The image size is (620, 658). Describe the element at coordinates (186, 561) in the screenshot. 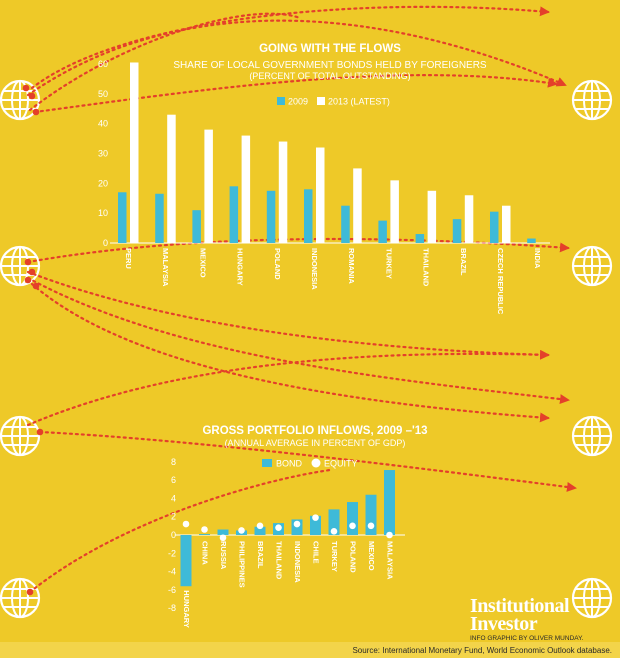

I see `bar-bond-hungary` at that location.